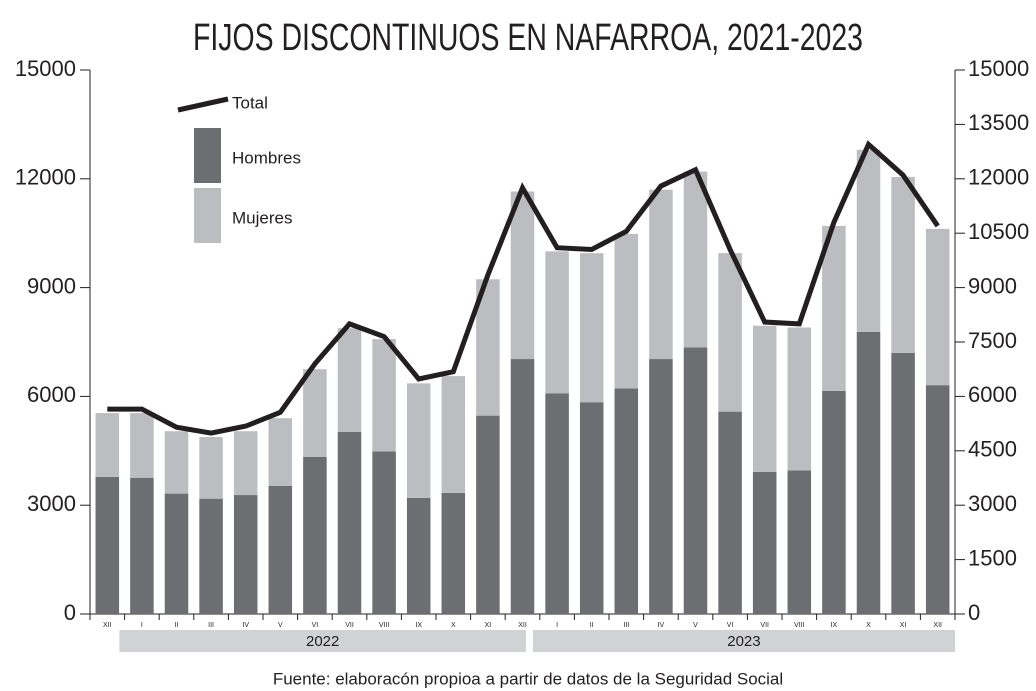 The image size is (1036, 691). What do you see at coordinates (992, 285) in the screenshot?
I see `y2-tick-label: 9000` at bounding box center [992, 285].